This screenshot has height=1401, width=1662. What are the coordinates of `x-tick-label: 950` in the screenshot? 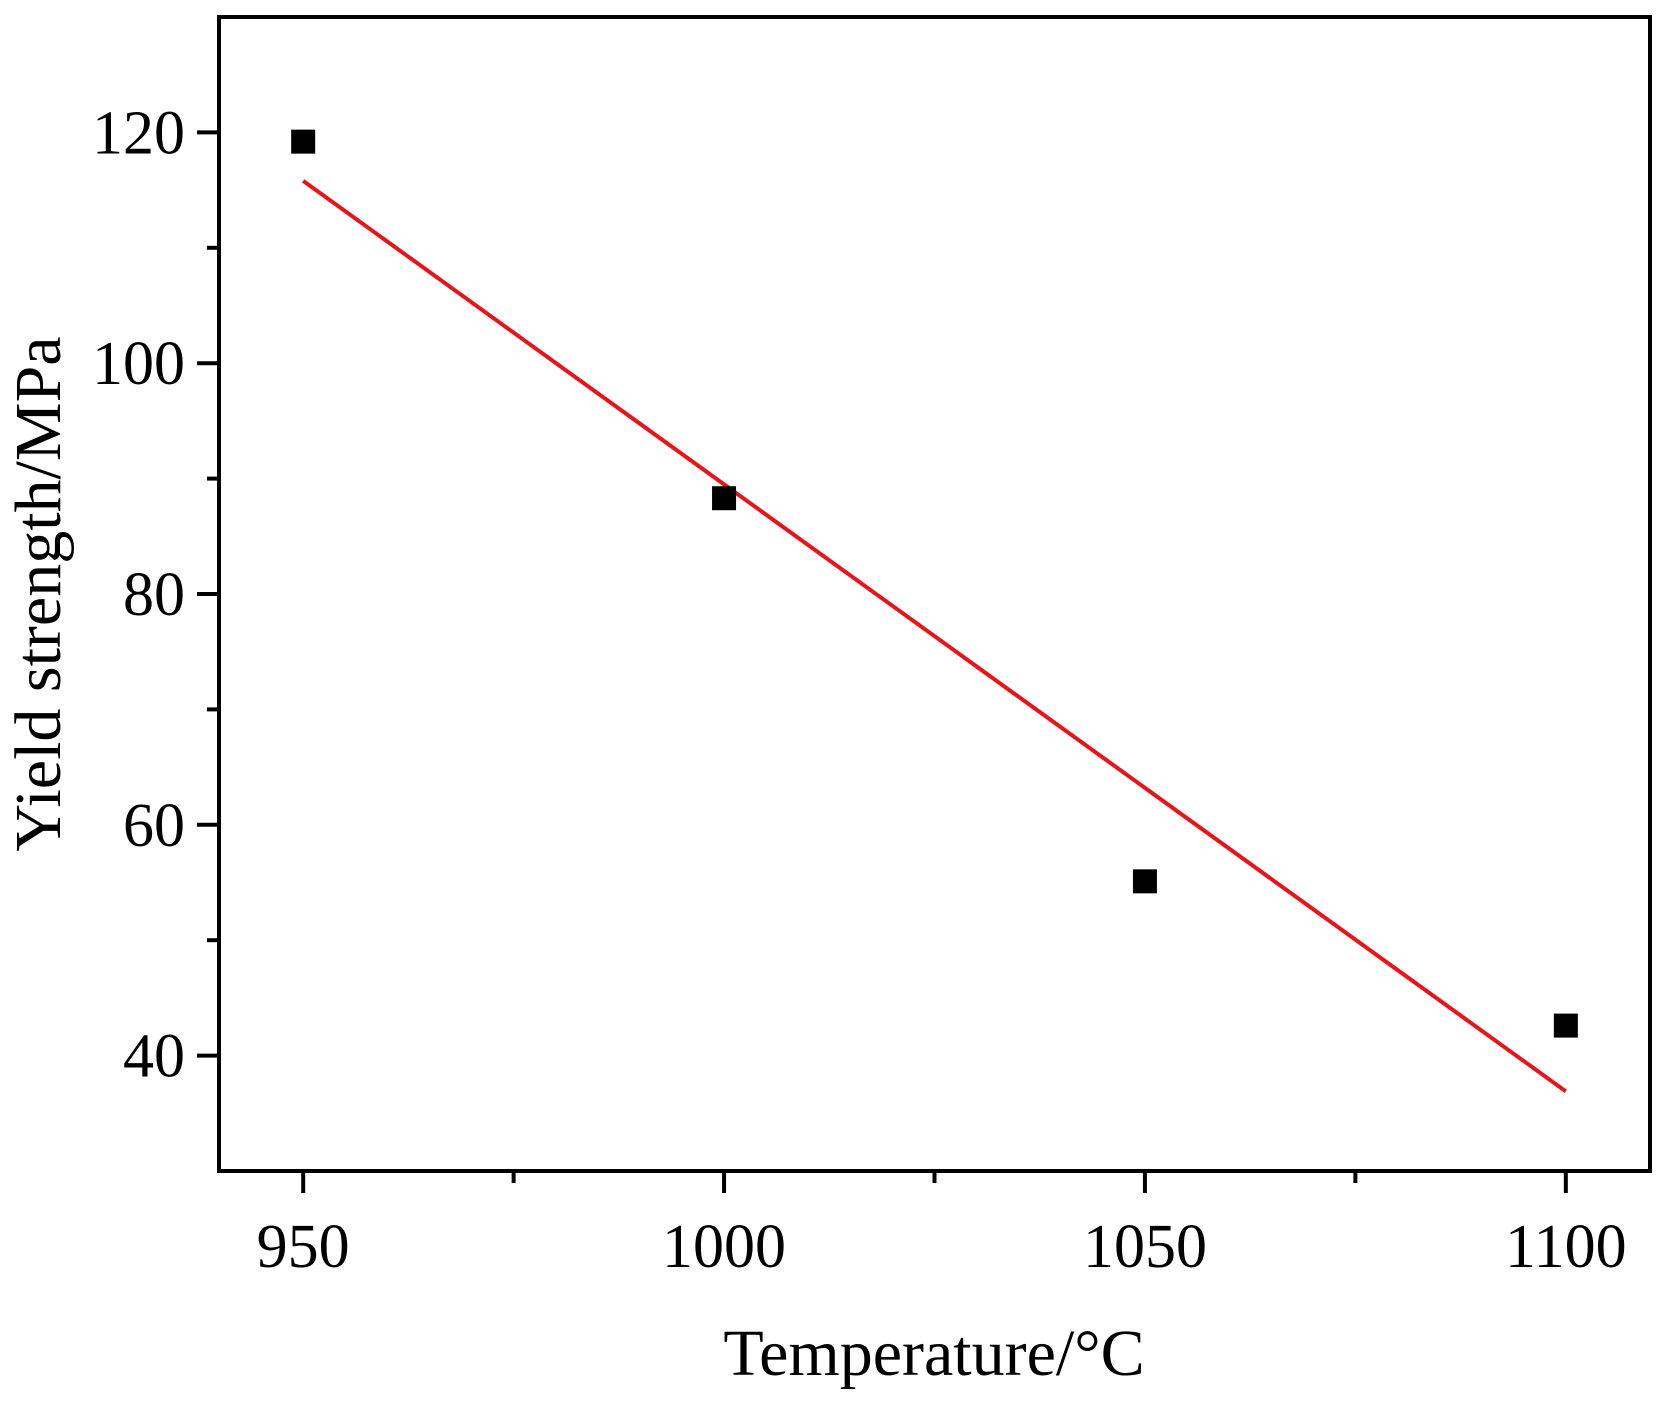 It's located at (303, 1247).